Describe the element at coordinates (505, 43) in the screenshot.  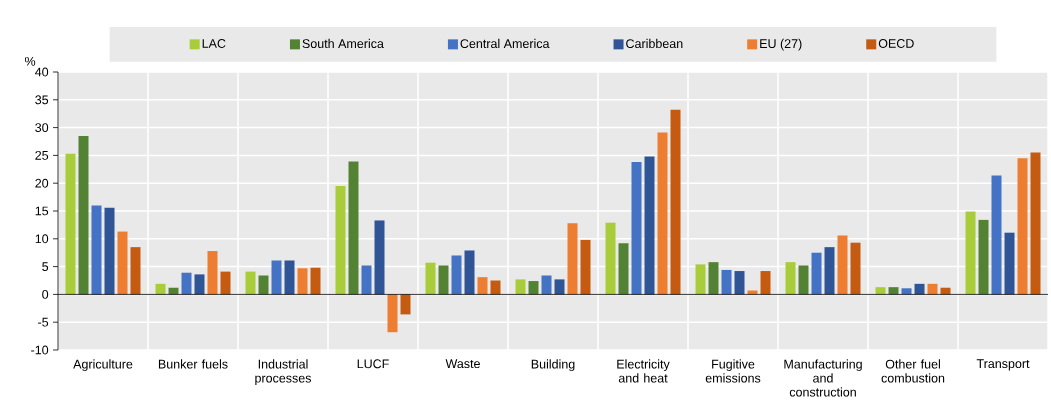
I see `legend-label: Central America` at that location.